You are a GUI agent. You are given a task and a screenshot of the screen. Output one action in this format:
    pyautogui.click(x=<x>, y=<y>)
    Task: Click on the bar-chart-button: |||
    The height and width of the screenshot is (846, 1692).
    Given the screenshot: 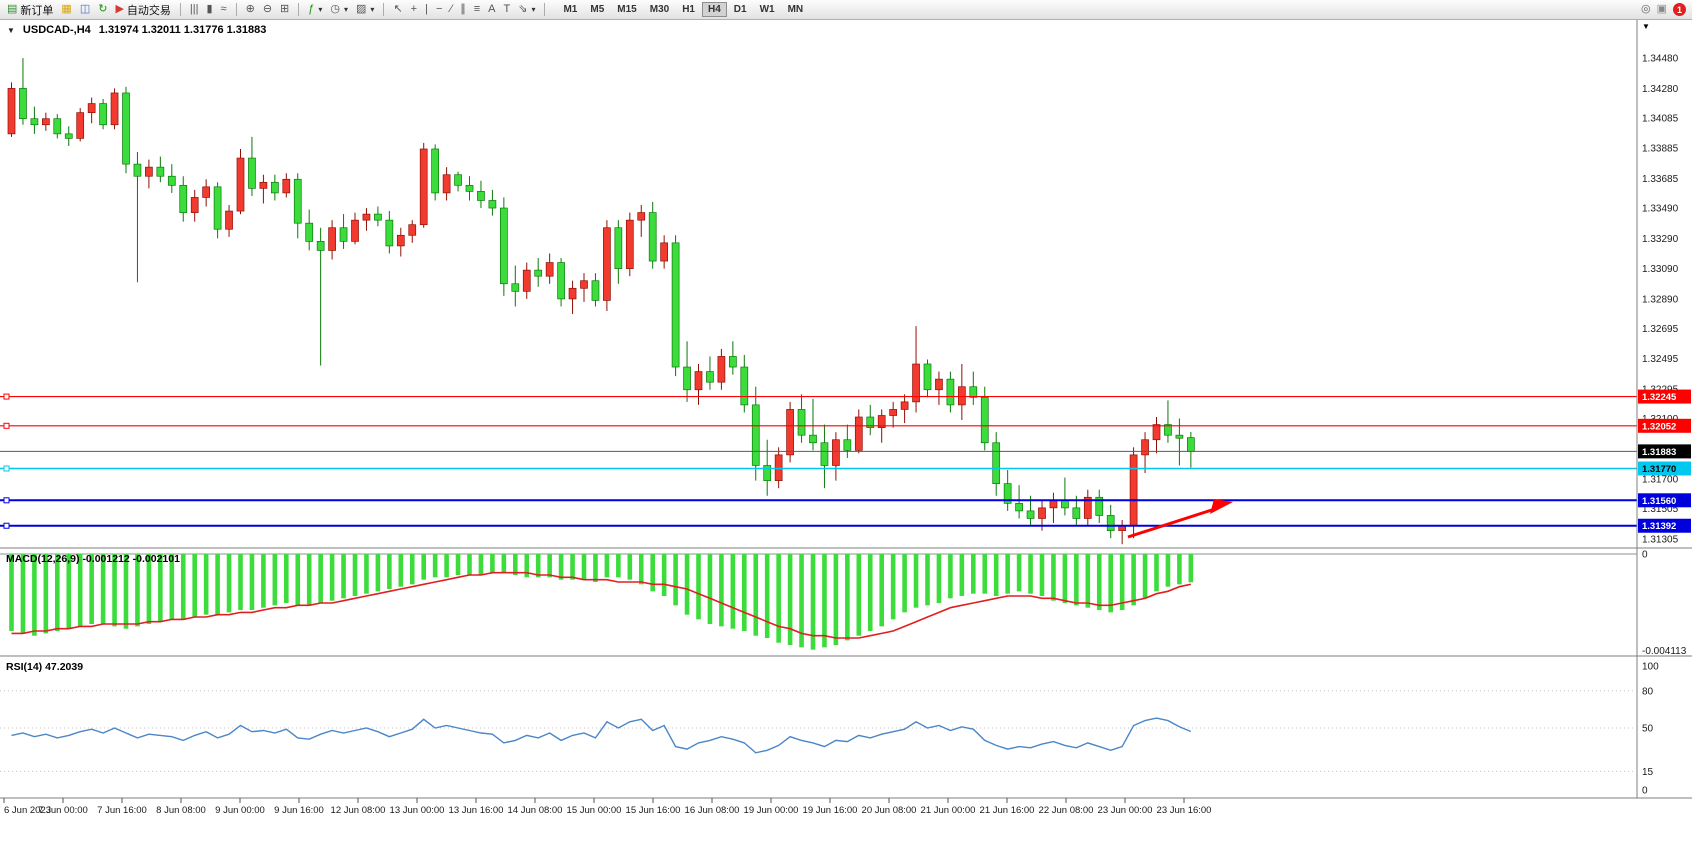 What is the action you would take?
    pyautogui.click(x=194, y=9)
    